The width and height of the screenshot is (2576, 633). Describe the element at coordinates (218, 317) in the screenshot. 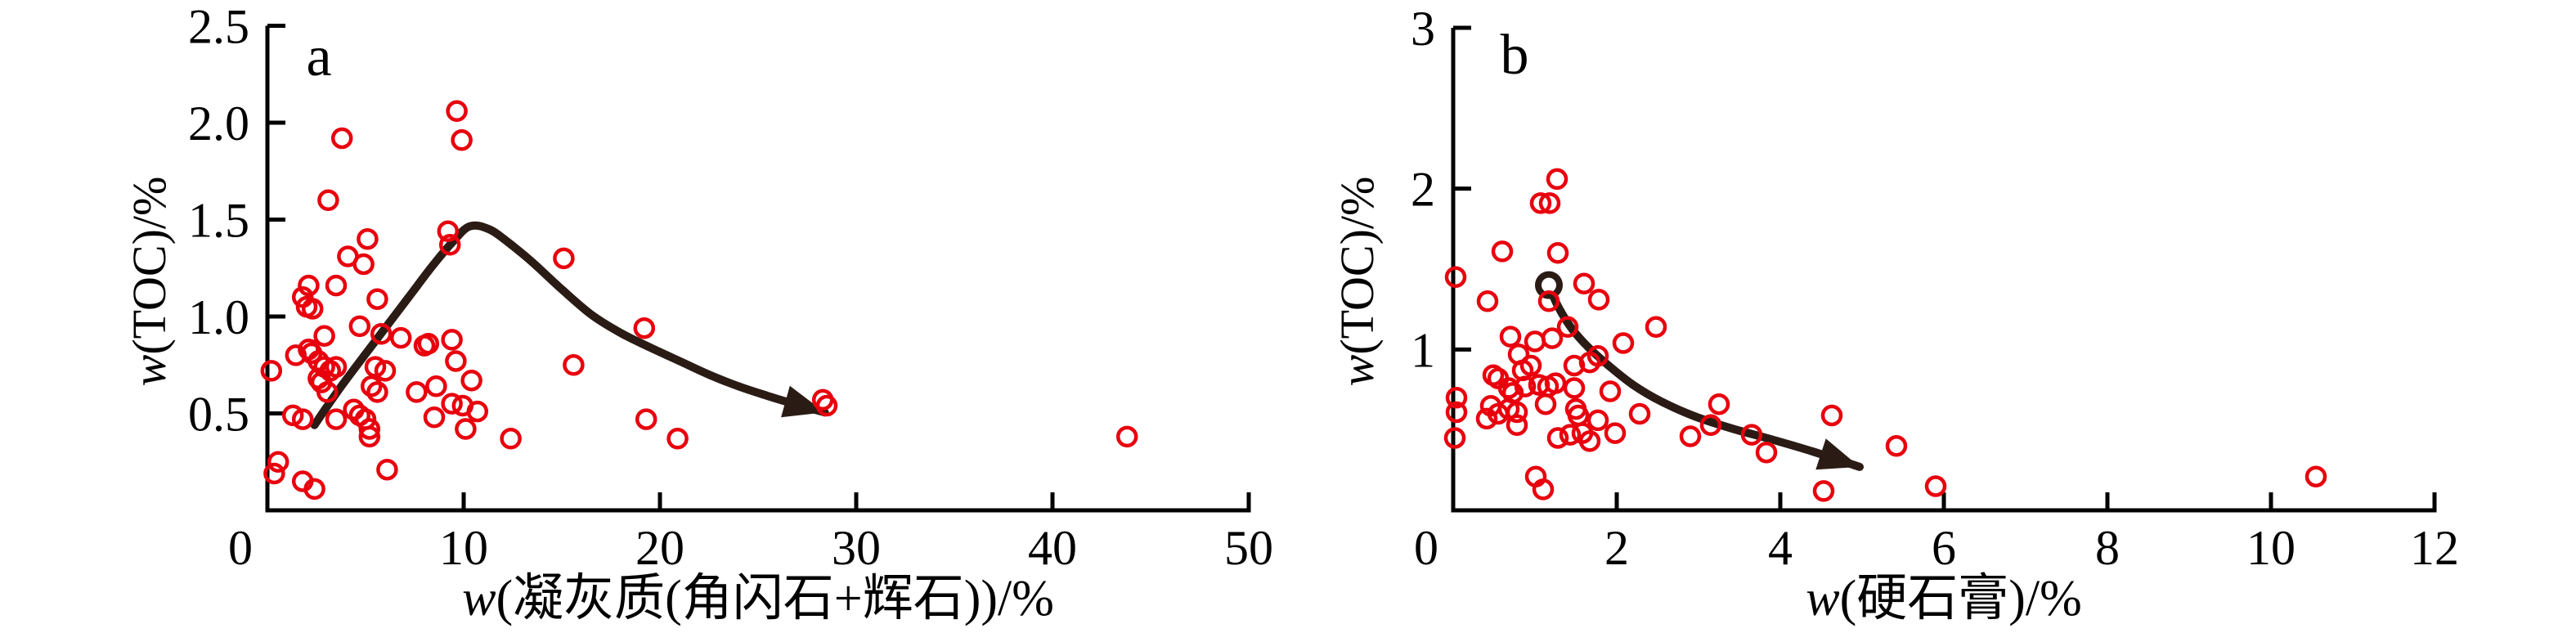

I see `y-tick-label: 1.0` at that location.